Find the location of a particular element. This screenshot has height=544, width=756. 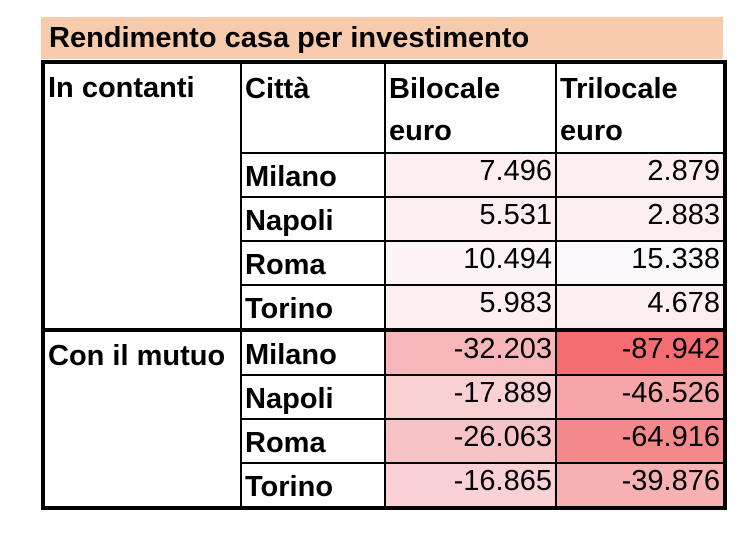

trilocale-cell: -87.942 is located at coordinates (640, 352).